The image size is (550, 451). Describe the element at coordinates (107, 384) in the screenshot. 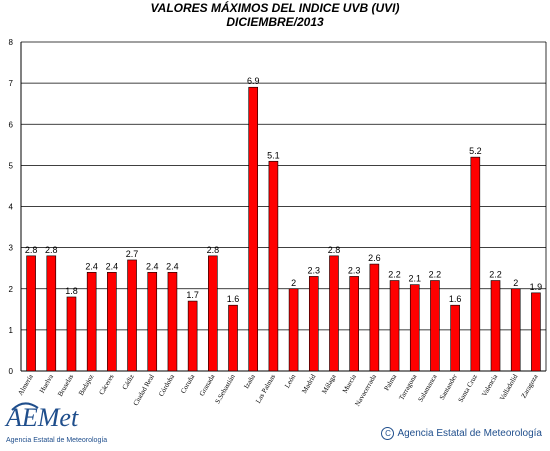

I see `x-tick-label: Cáceres` at that location.